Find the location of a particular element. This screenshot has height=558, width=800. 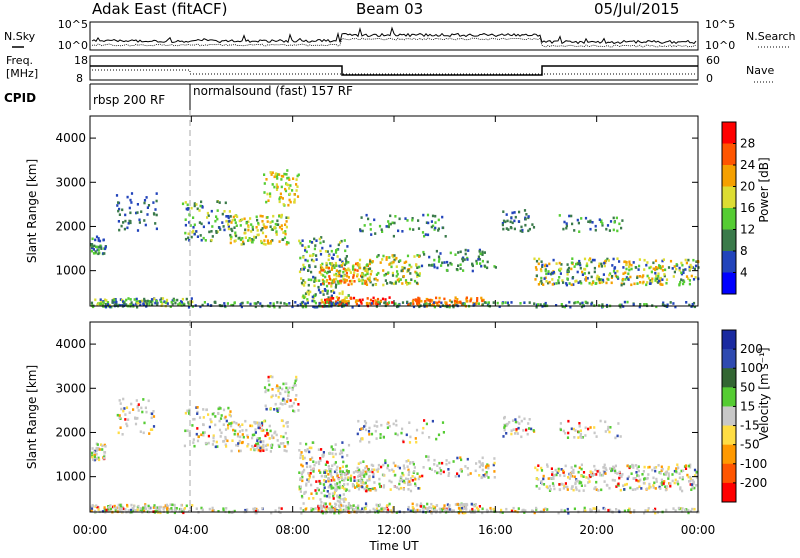

y-tick-label: 3000 is located at coordinates (70, 388).